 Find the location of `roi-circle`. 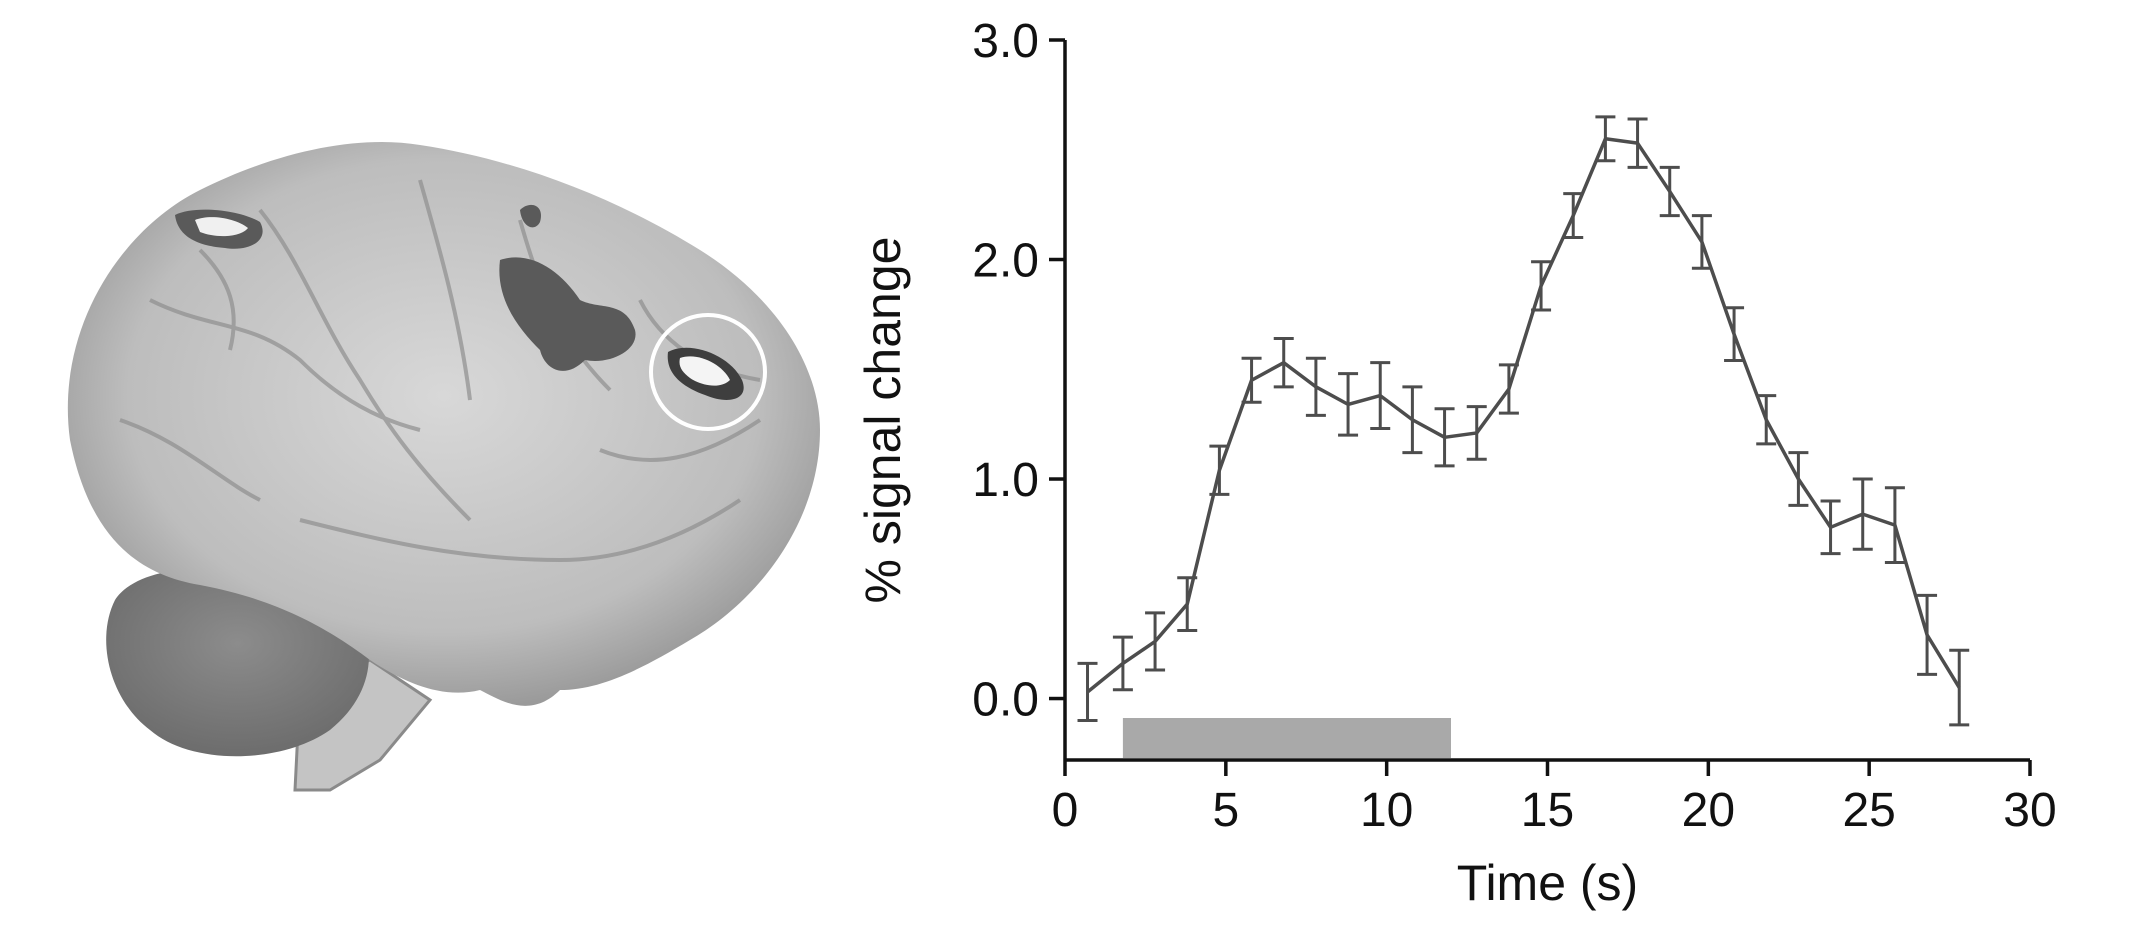

roi-circle is located at coordinates (708, 372).